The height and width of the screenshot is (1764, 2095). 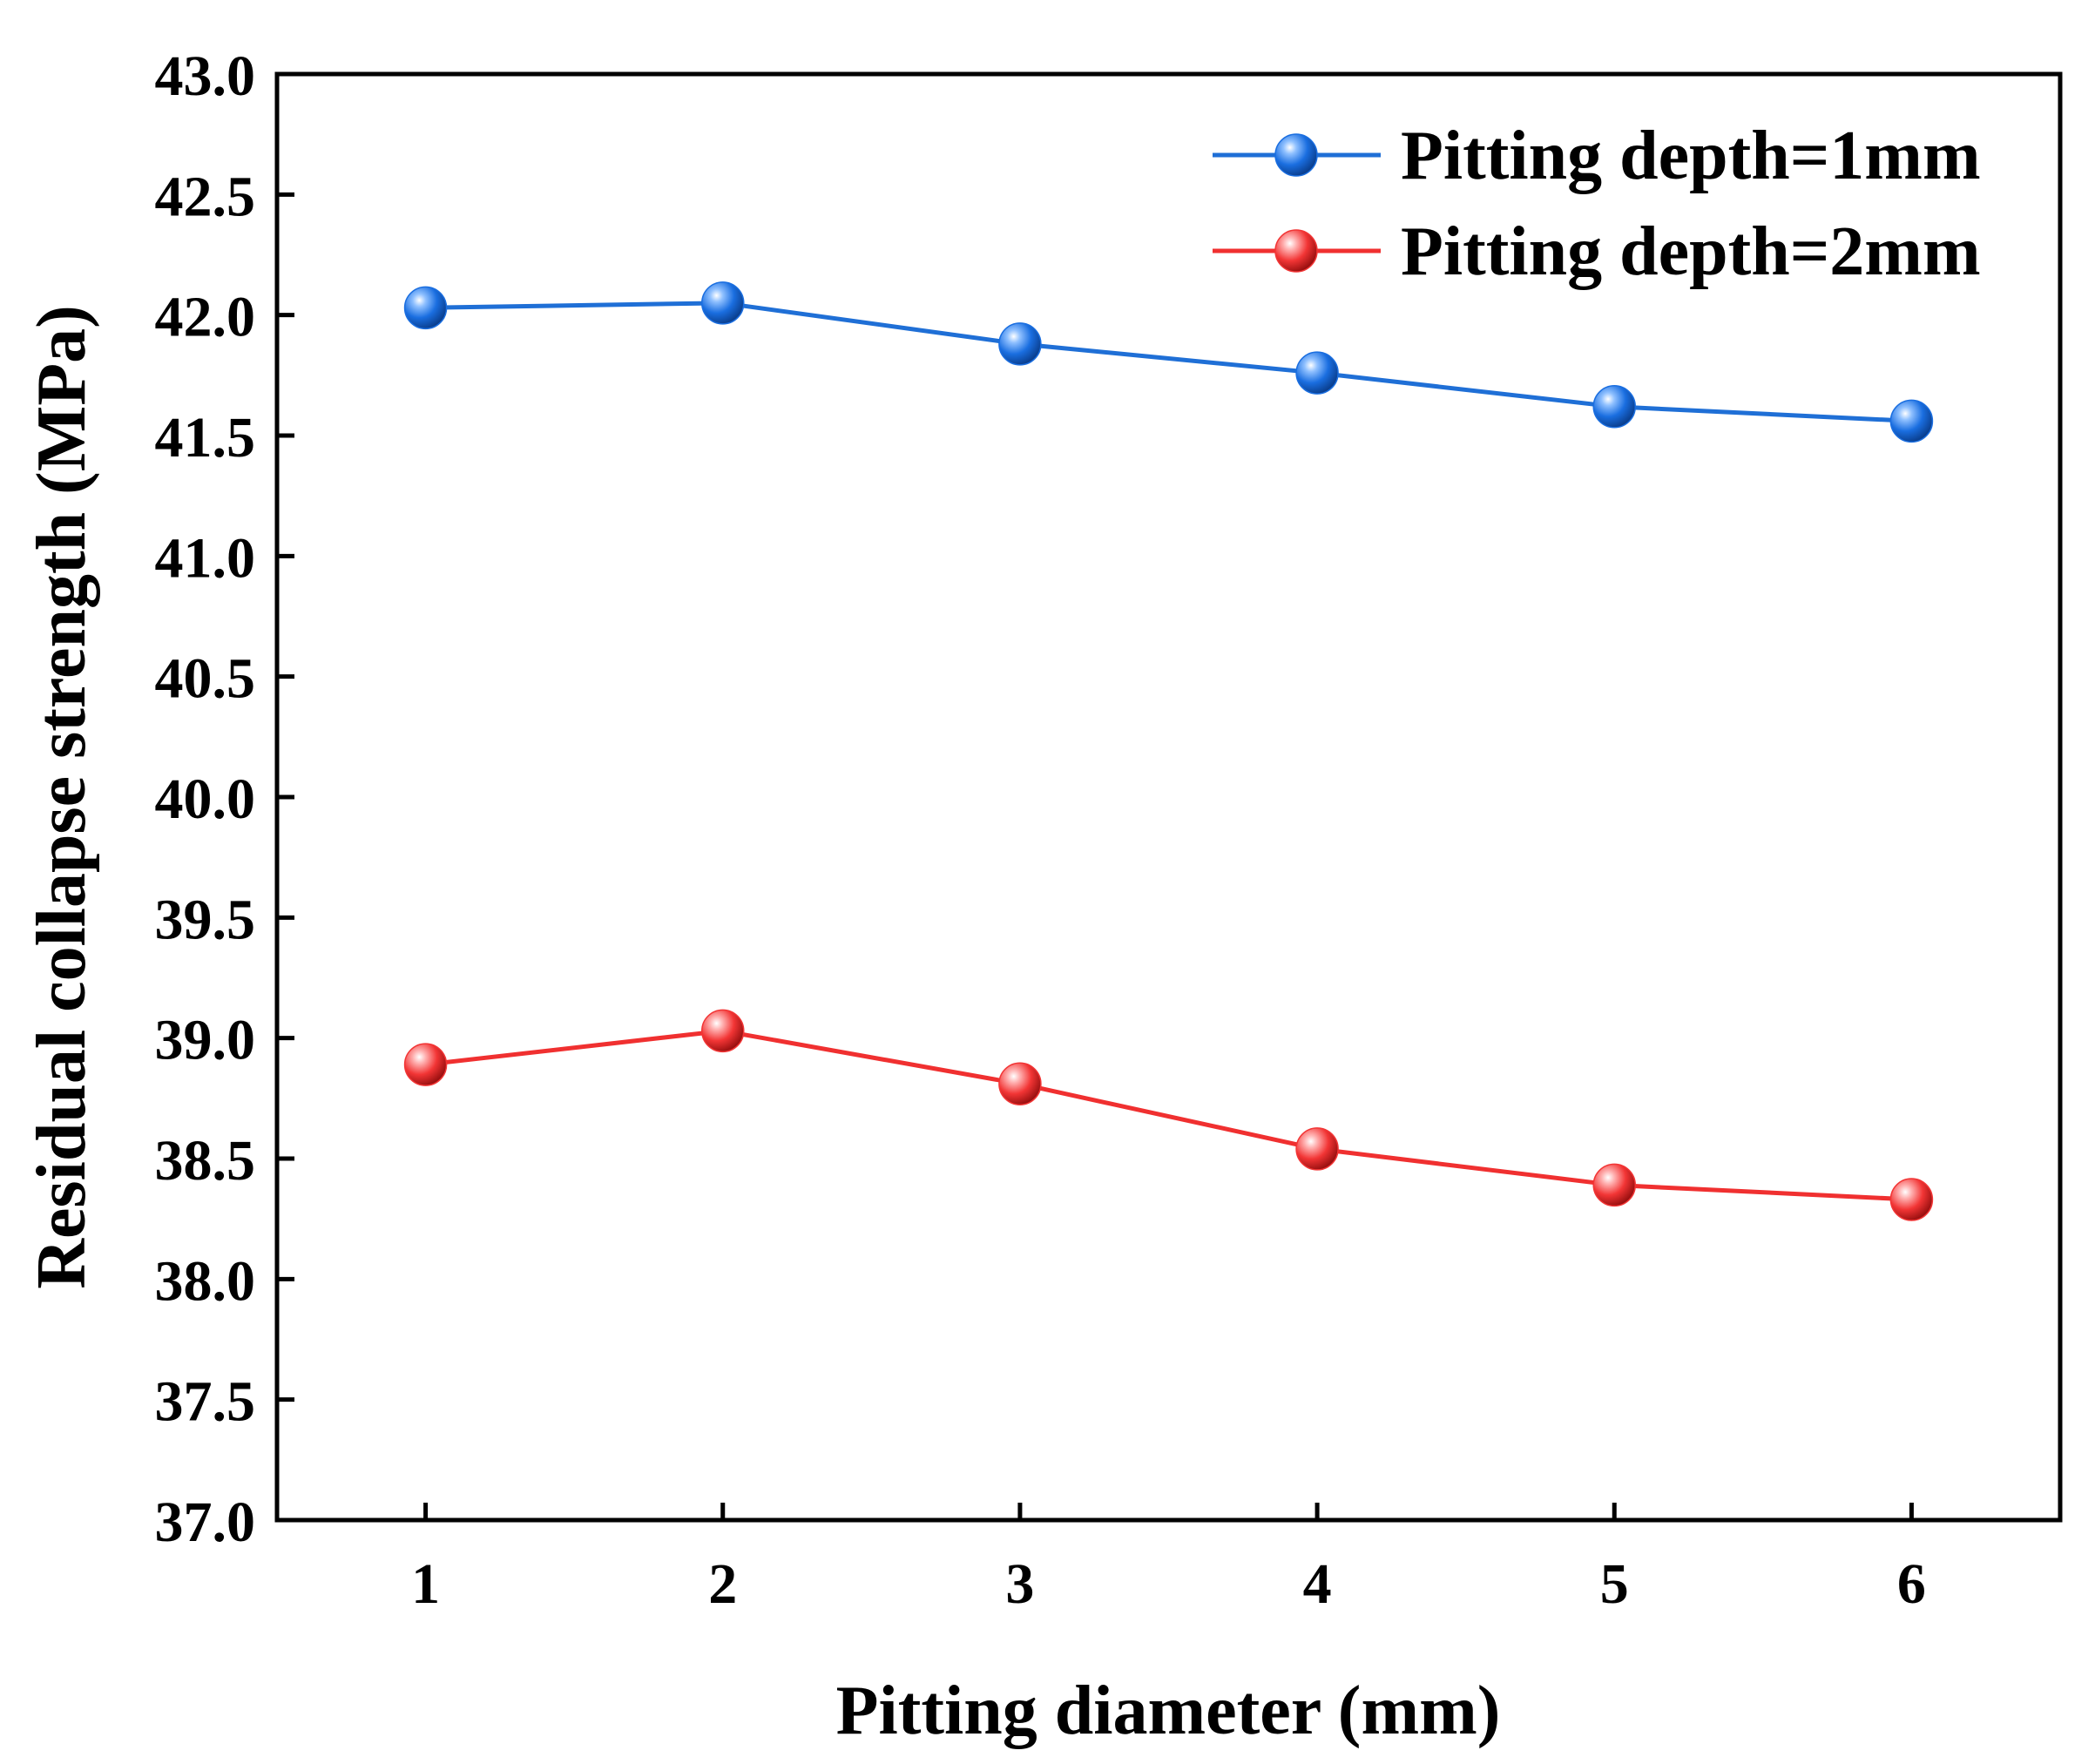 I want to click on x-tick-label: 1, so click(x=425, y=1584).